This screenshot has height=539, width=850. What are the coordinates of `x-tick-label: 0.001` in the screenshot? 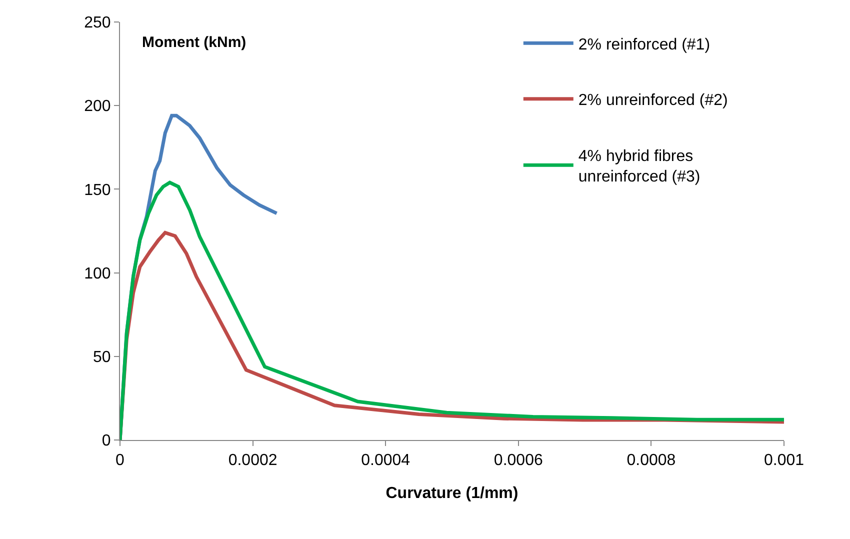 It's located at (784, 461).